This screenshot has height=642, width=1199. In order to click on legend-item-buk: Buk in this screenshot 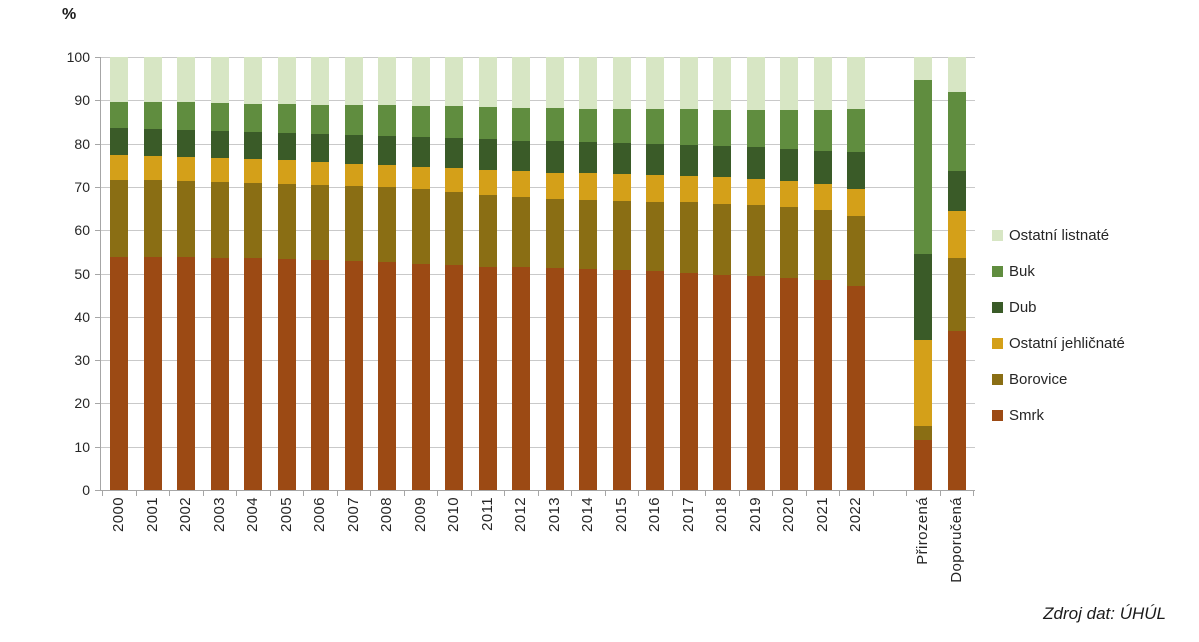, I will do `click(1013, 271)`.